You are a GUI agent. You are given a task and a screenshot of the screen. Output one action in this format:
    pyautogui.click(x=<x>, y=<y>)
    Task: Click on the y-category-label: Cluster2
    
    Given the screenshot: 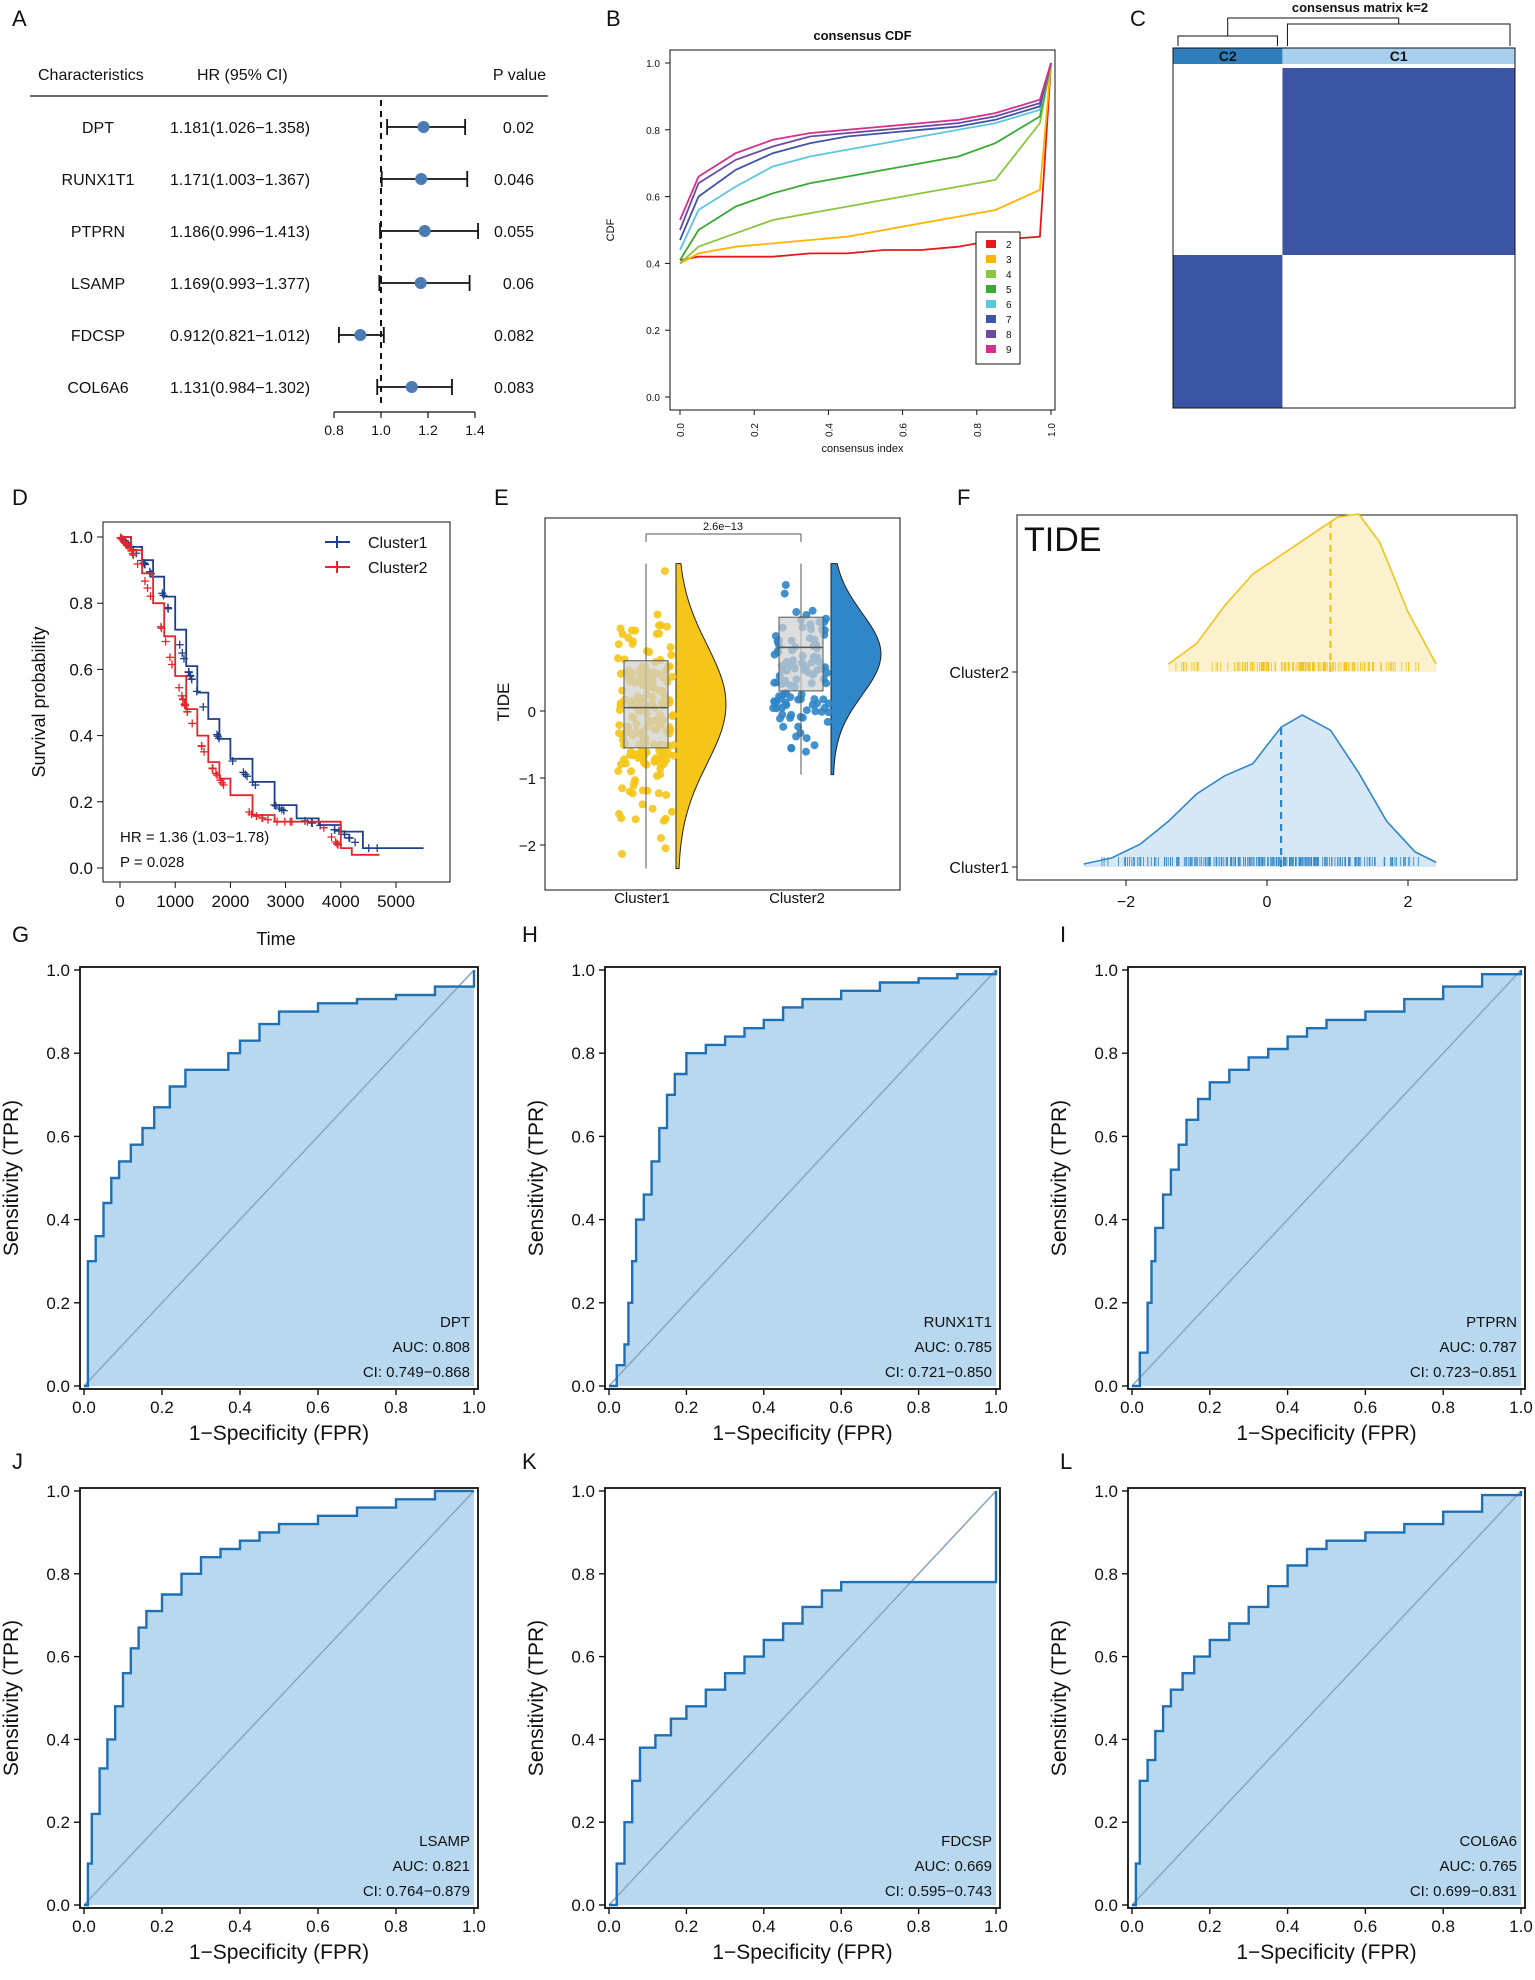 What is the action you would take?
    pyautogui.click(x=979, y=673)
    